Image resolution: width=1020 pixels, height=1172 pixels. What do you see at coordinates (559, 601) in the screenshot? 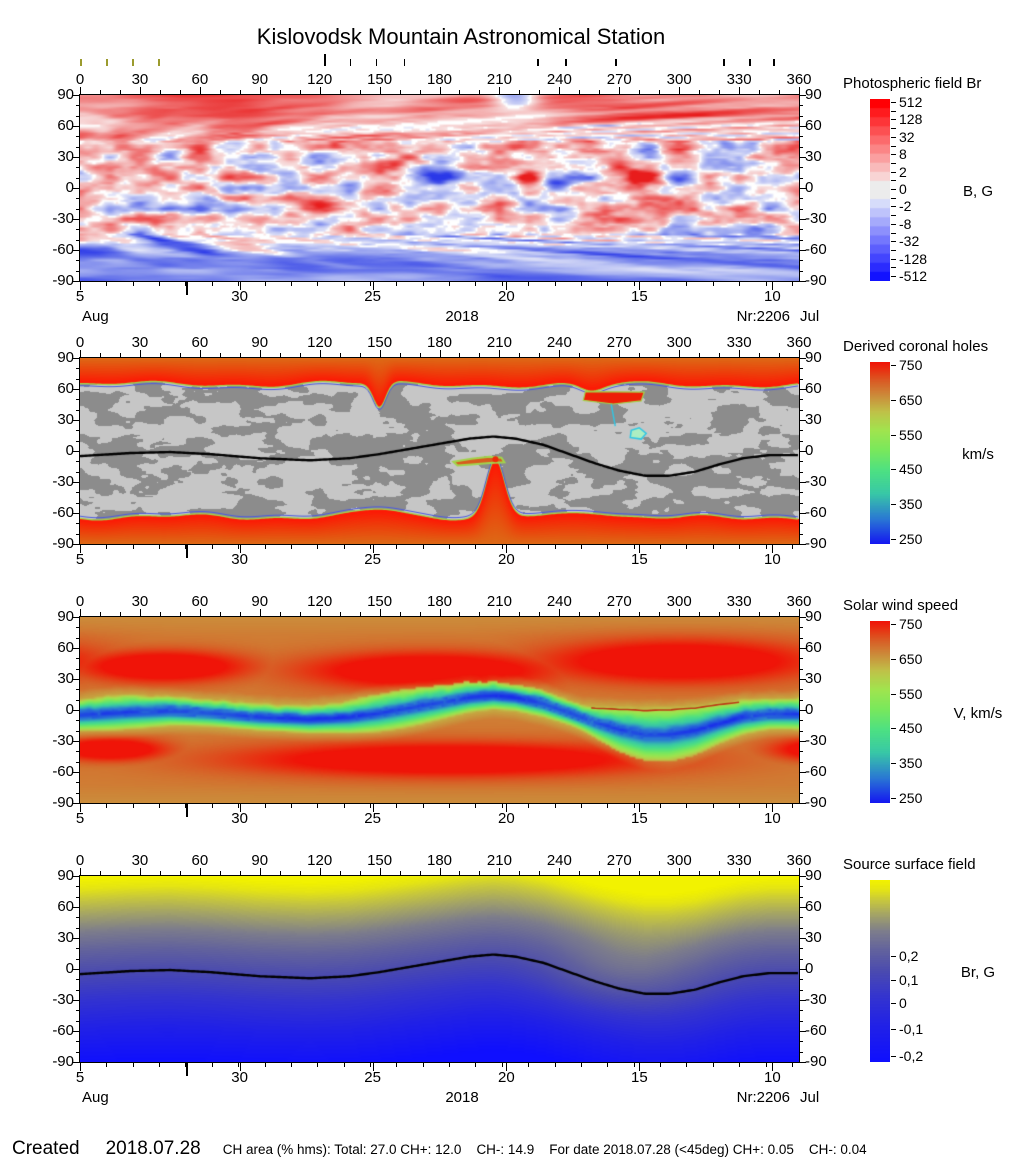
I see `longitude-label: 240` at bounding box center [559, 601].